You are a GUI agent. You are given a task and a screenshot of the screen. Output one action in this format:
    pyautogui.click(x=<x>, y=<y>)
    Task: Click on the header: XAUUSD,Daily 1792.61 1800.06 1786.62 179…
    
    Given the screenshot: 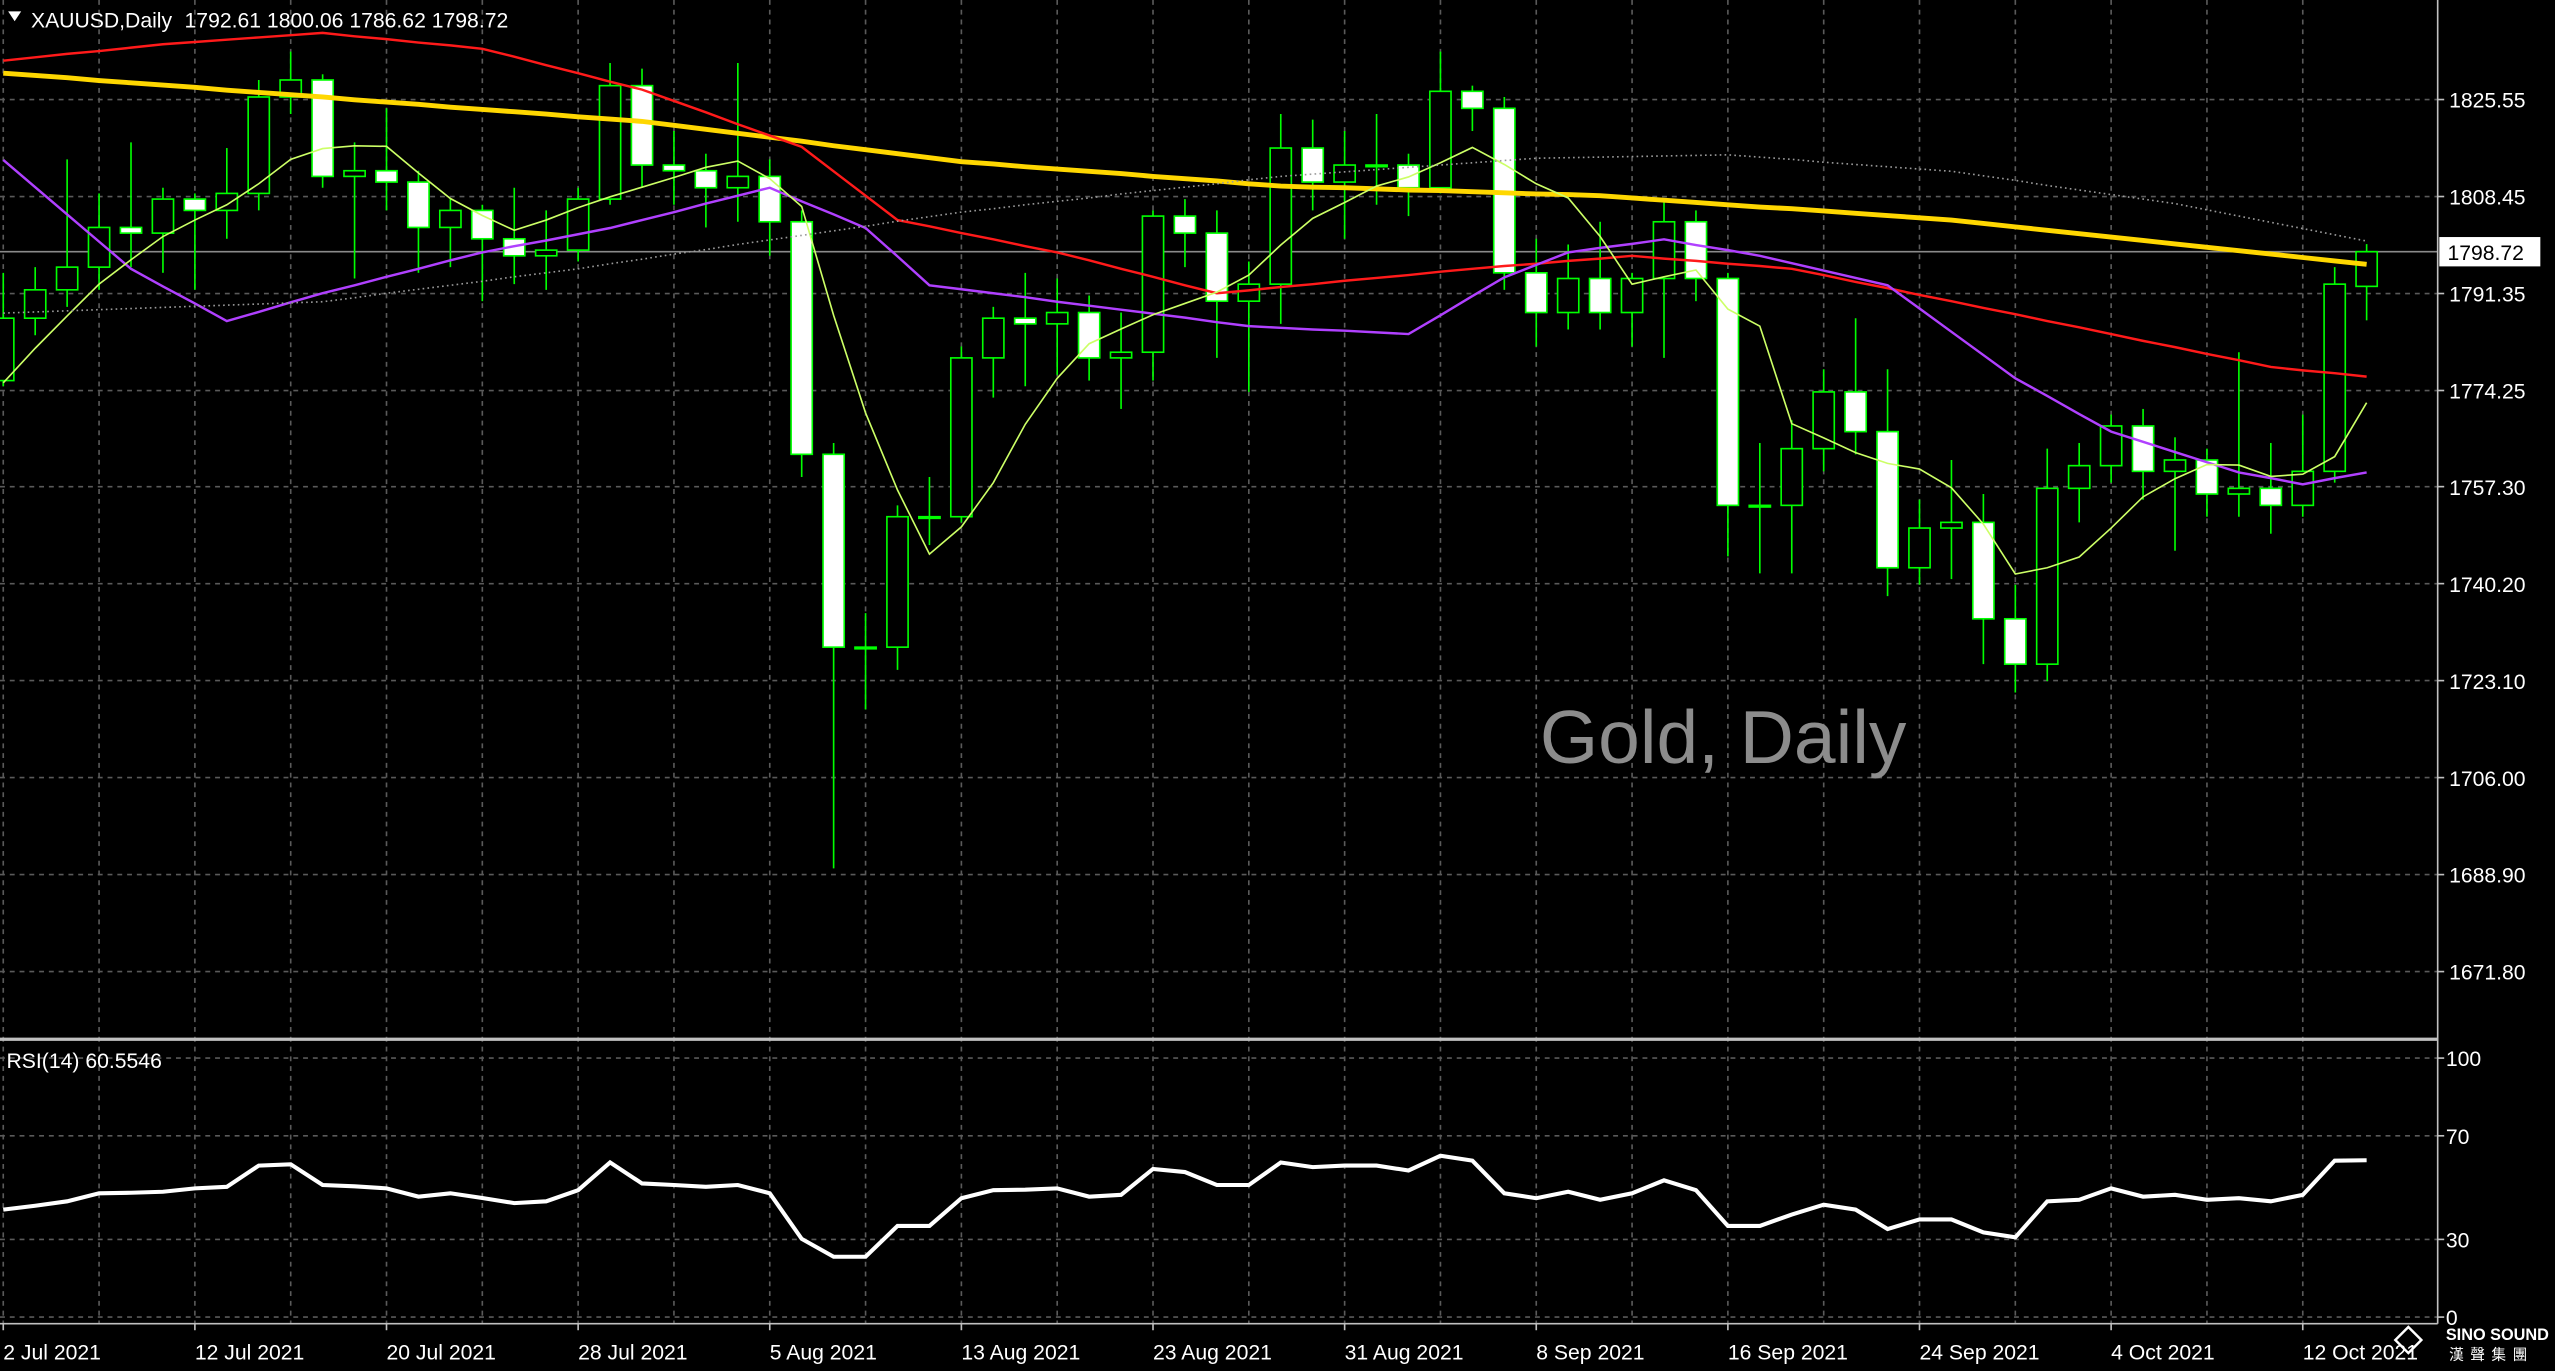 What is the action you would take?
    pyautogui.click(x=269, y=21)
    